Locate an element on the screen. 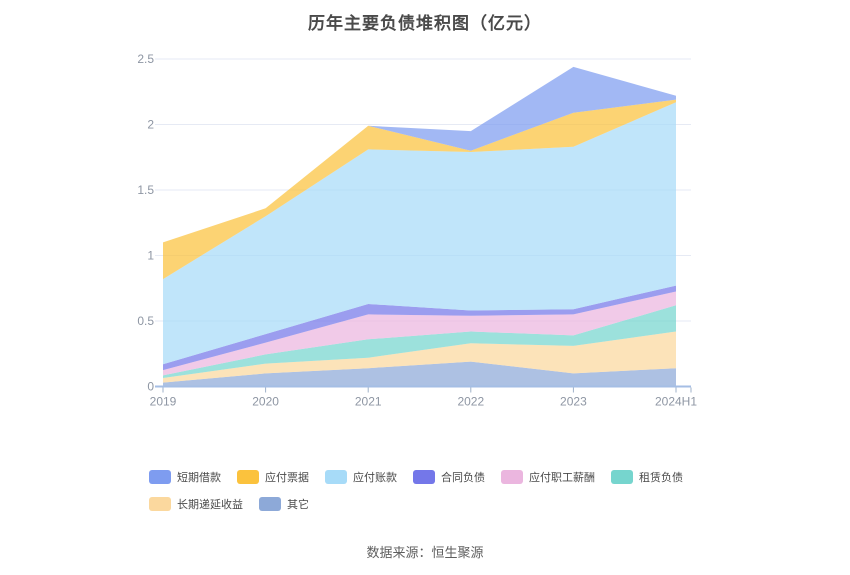  legend-label: 合同负债 is located at coordinates (463, 478).